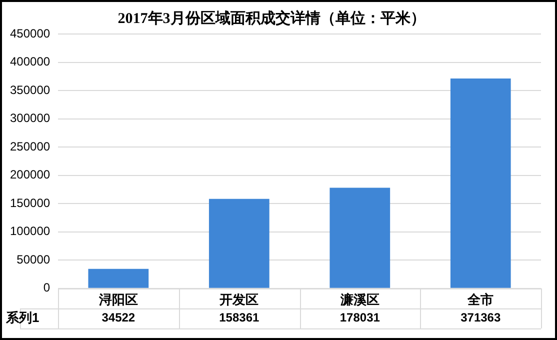 This screenshot has width=557, height=340. What do you see at coordinates (30, 231) in the screenshot?
I see `y-tick-label: 100000` at bounding box center [30, 231].